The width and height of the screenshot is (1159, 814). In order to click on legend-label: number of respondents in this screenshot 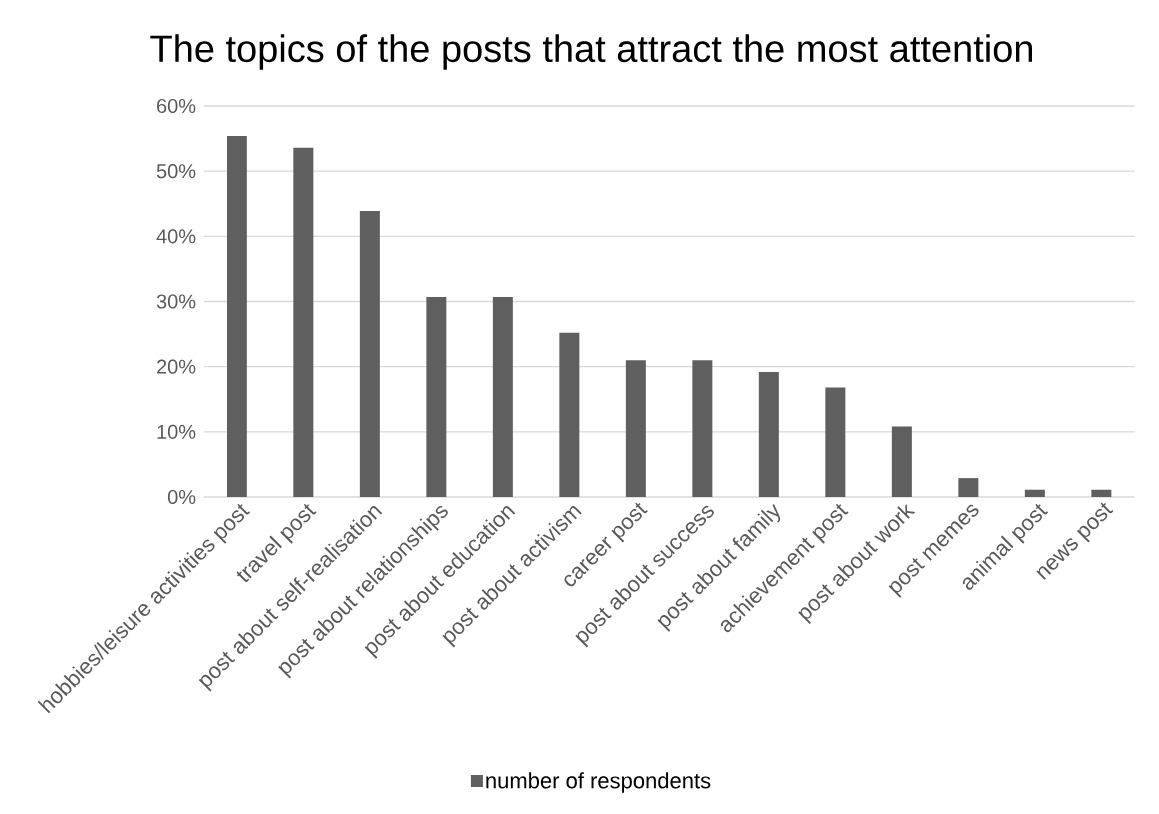, I will do `click(598, 782)`.